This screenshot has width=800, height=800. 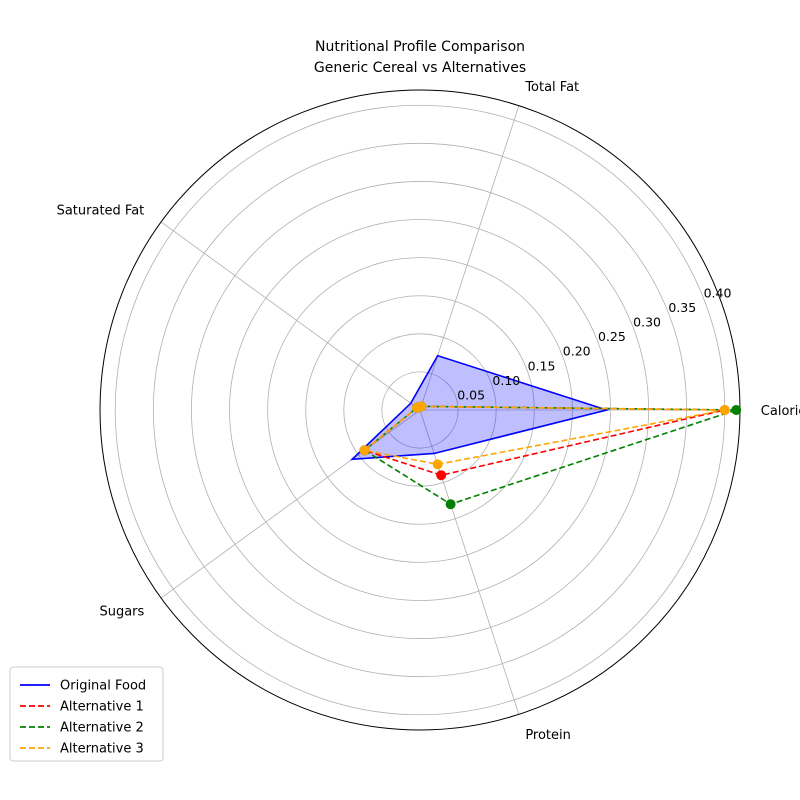 I want to click on radial-tick-label: 0.10, so click(x=506, y=380).